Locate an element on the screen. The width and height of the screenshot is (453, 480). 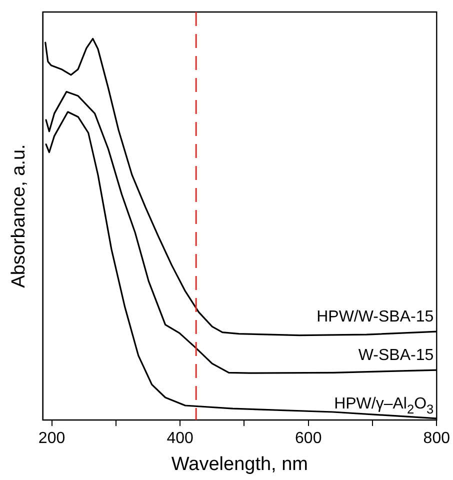
x-tick-label: 400 is located at coordinates (180, 439).